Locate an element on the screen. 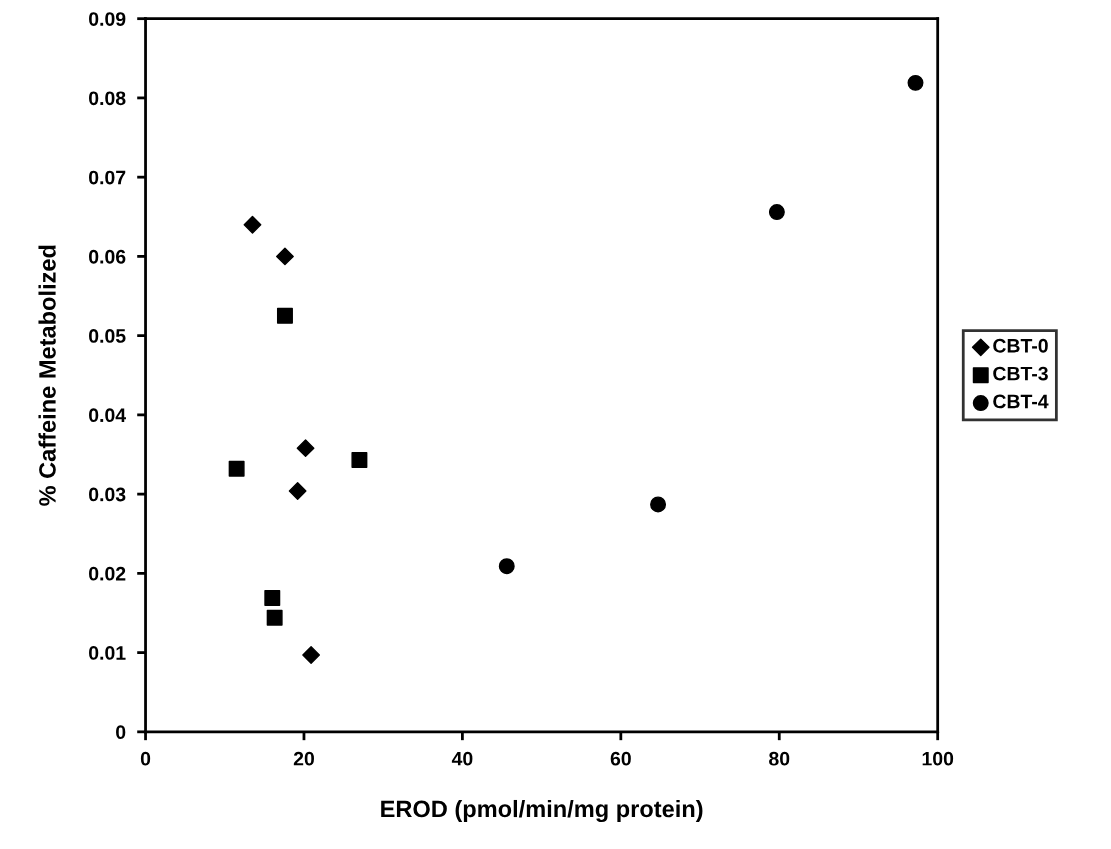 This screenshot has width=1111, height=849. legend-label: CBT-3 is located at coordinates (1020, 373).